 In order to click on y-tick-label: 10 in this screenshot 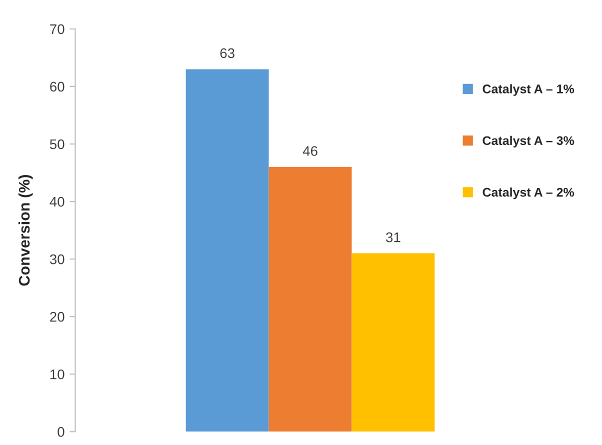, I will do `click(57, 374)`.